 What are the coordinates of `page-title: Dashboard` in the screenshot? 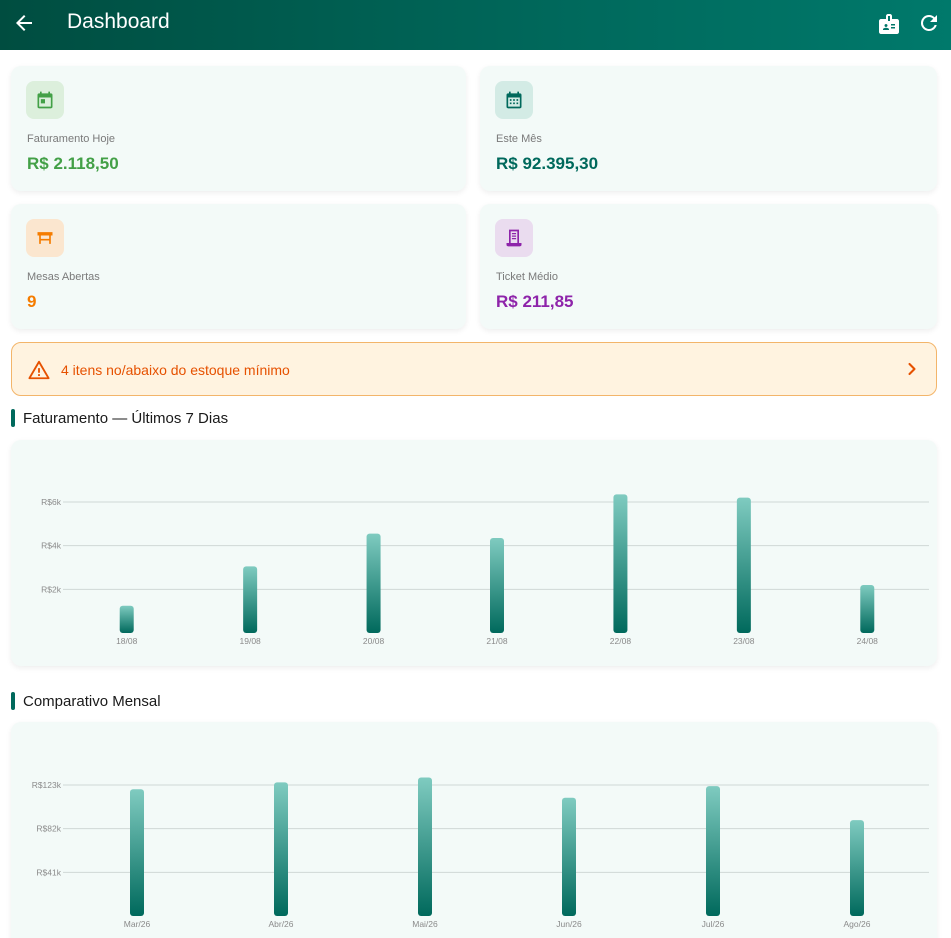 It's located at (118, 21).